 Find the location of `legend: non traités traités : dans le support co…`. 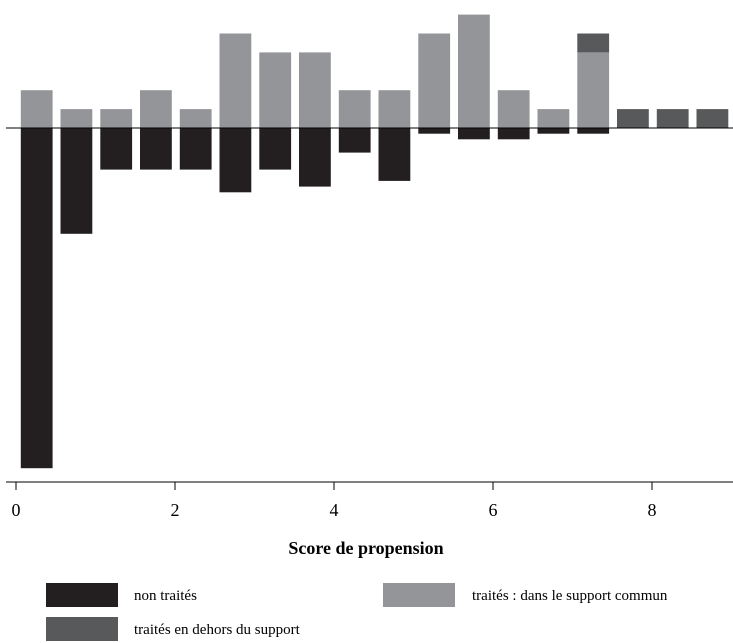

legend: non traités traités : dans le support co… is located at coordinates (357, 612).